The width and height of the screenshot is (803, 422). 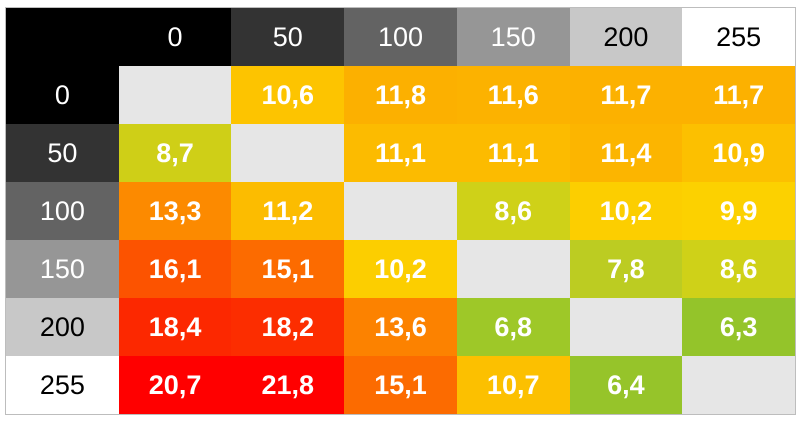 What do you see at coordinates (288, 211) in the screenshot?
I see `heatmap-cell: 11,2` at bounding box center [288, 211].